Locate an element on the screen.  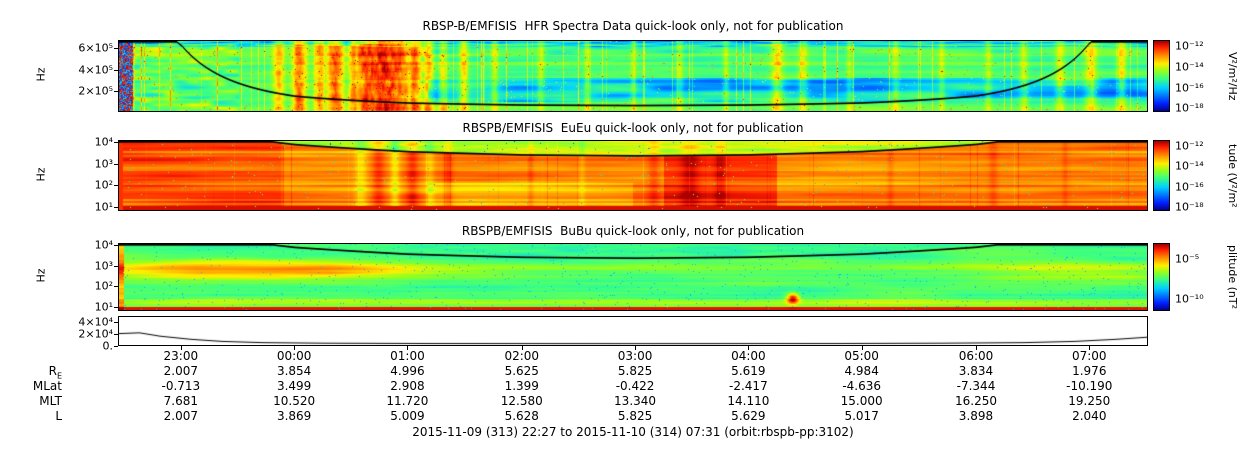
panel4-line-plot is located at coordinates (633, 331).